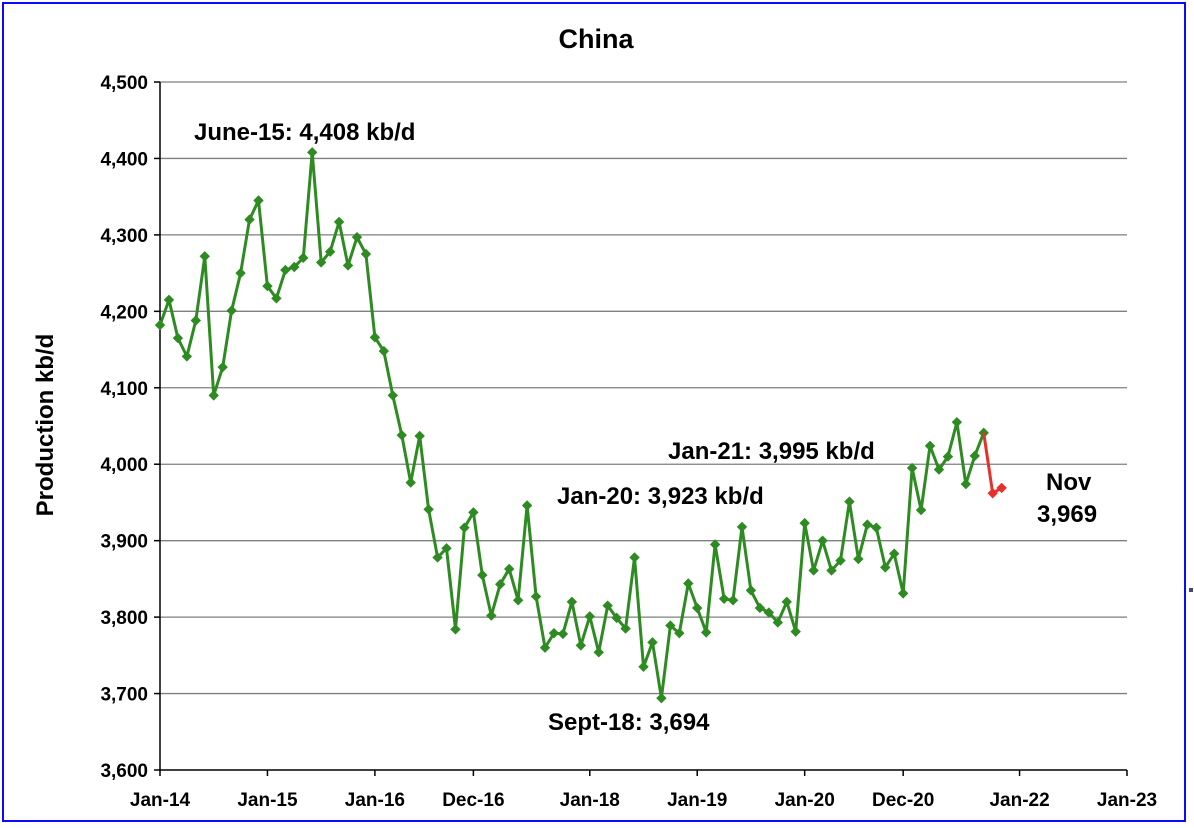 The height and width of the screenshot is (828, 1194). What do you see at coordinates (124, 159) in the screenshot?
I see `y-tick-label: 4,400` at bounding box center [124, 159].